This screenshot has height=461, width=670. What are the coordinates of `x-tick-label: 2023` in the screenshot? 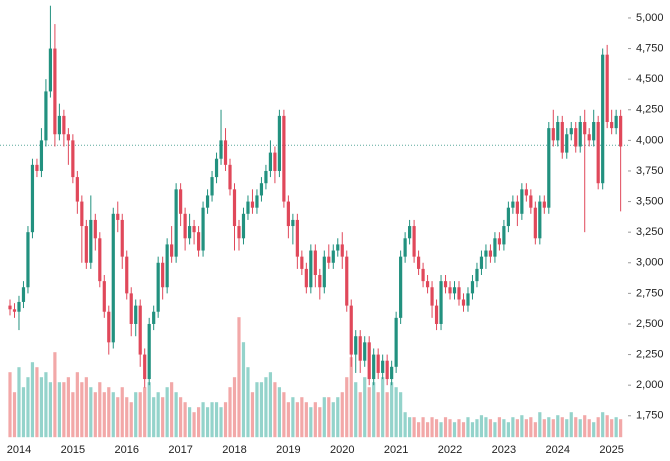 It's located at (504, 450).